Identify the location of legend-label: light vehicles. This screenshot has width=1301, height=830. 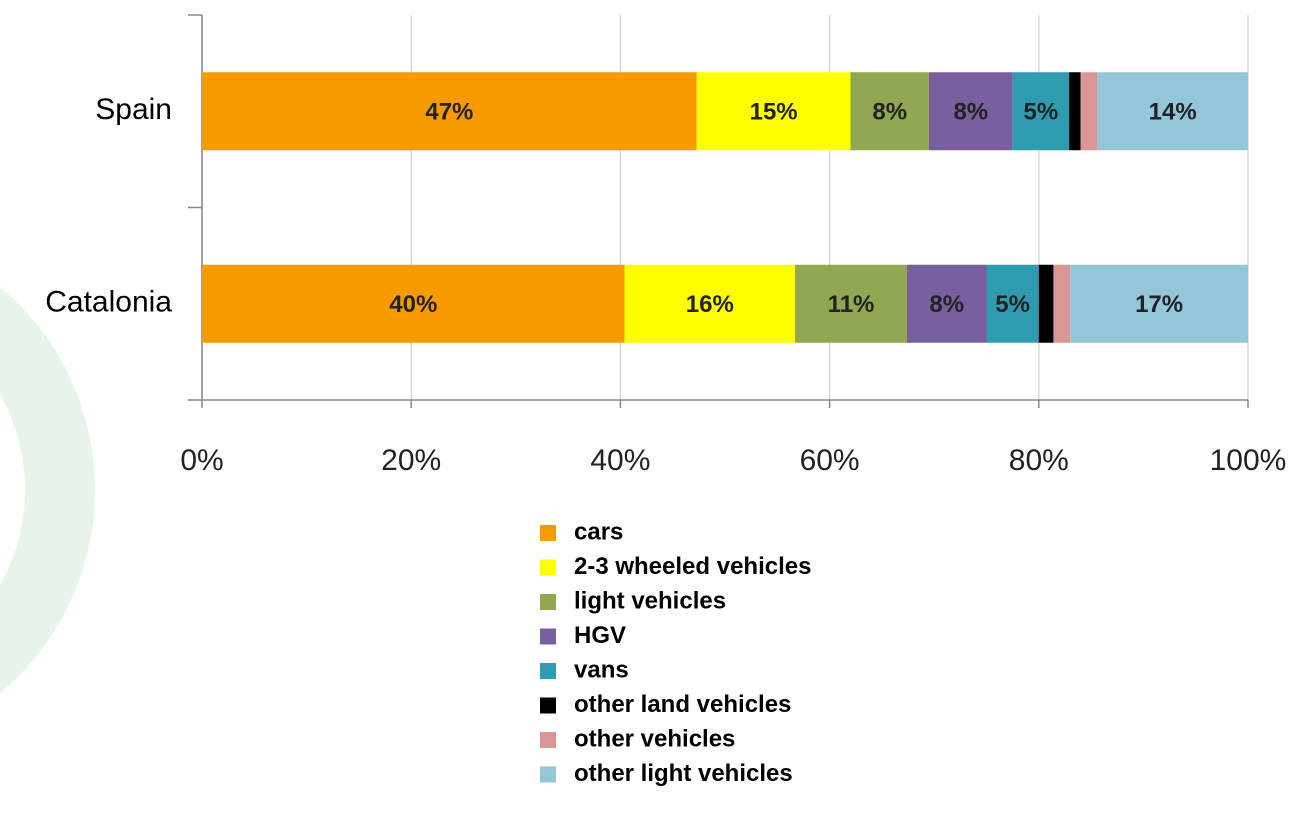
(650, 600).